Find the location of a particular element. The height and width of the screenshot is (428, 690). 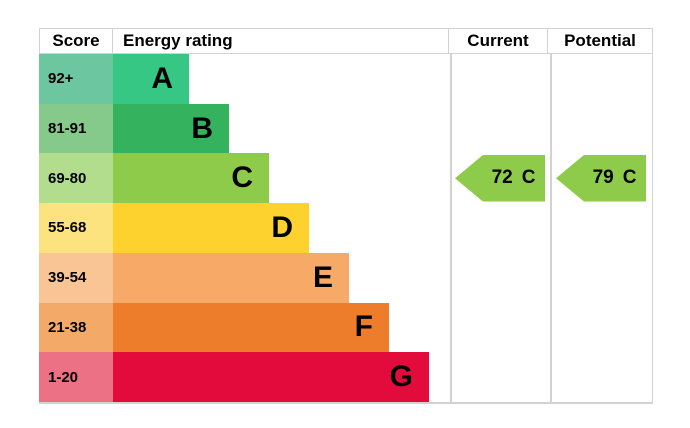

band-bar: F is located at coordinates (251, 327).